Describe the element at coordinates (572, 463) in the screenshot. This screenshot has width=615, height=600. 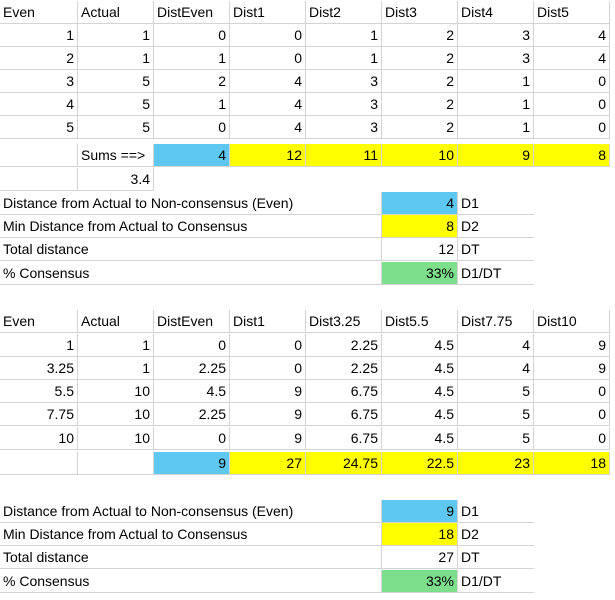
I see `sum-dist10-cell: 18` at that location.